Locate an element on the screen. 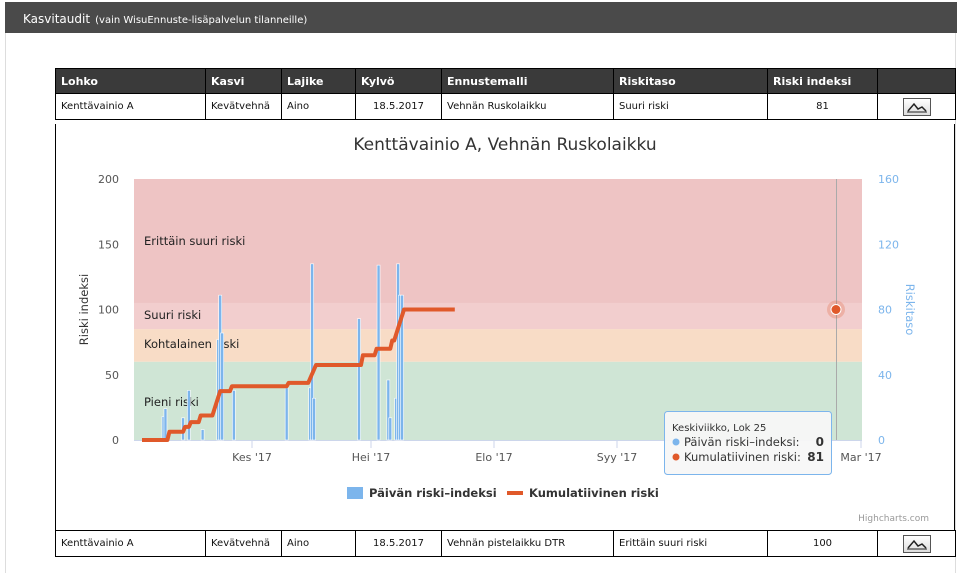 The height and width of the screenshot is (573, 957). chart-title: Kenttävainio A, Vehnän Ruskolaikku is located at coordinates (504, 145).